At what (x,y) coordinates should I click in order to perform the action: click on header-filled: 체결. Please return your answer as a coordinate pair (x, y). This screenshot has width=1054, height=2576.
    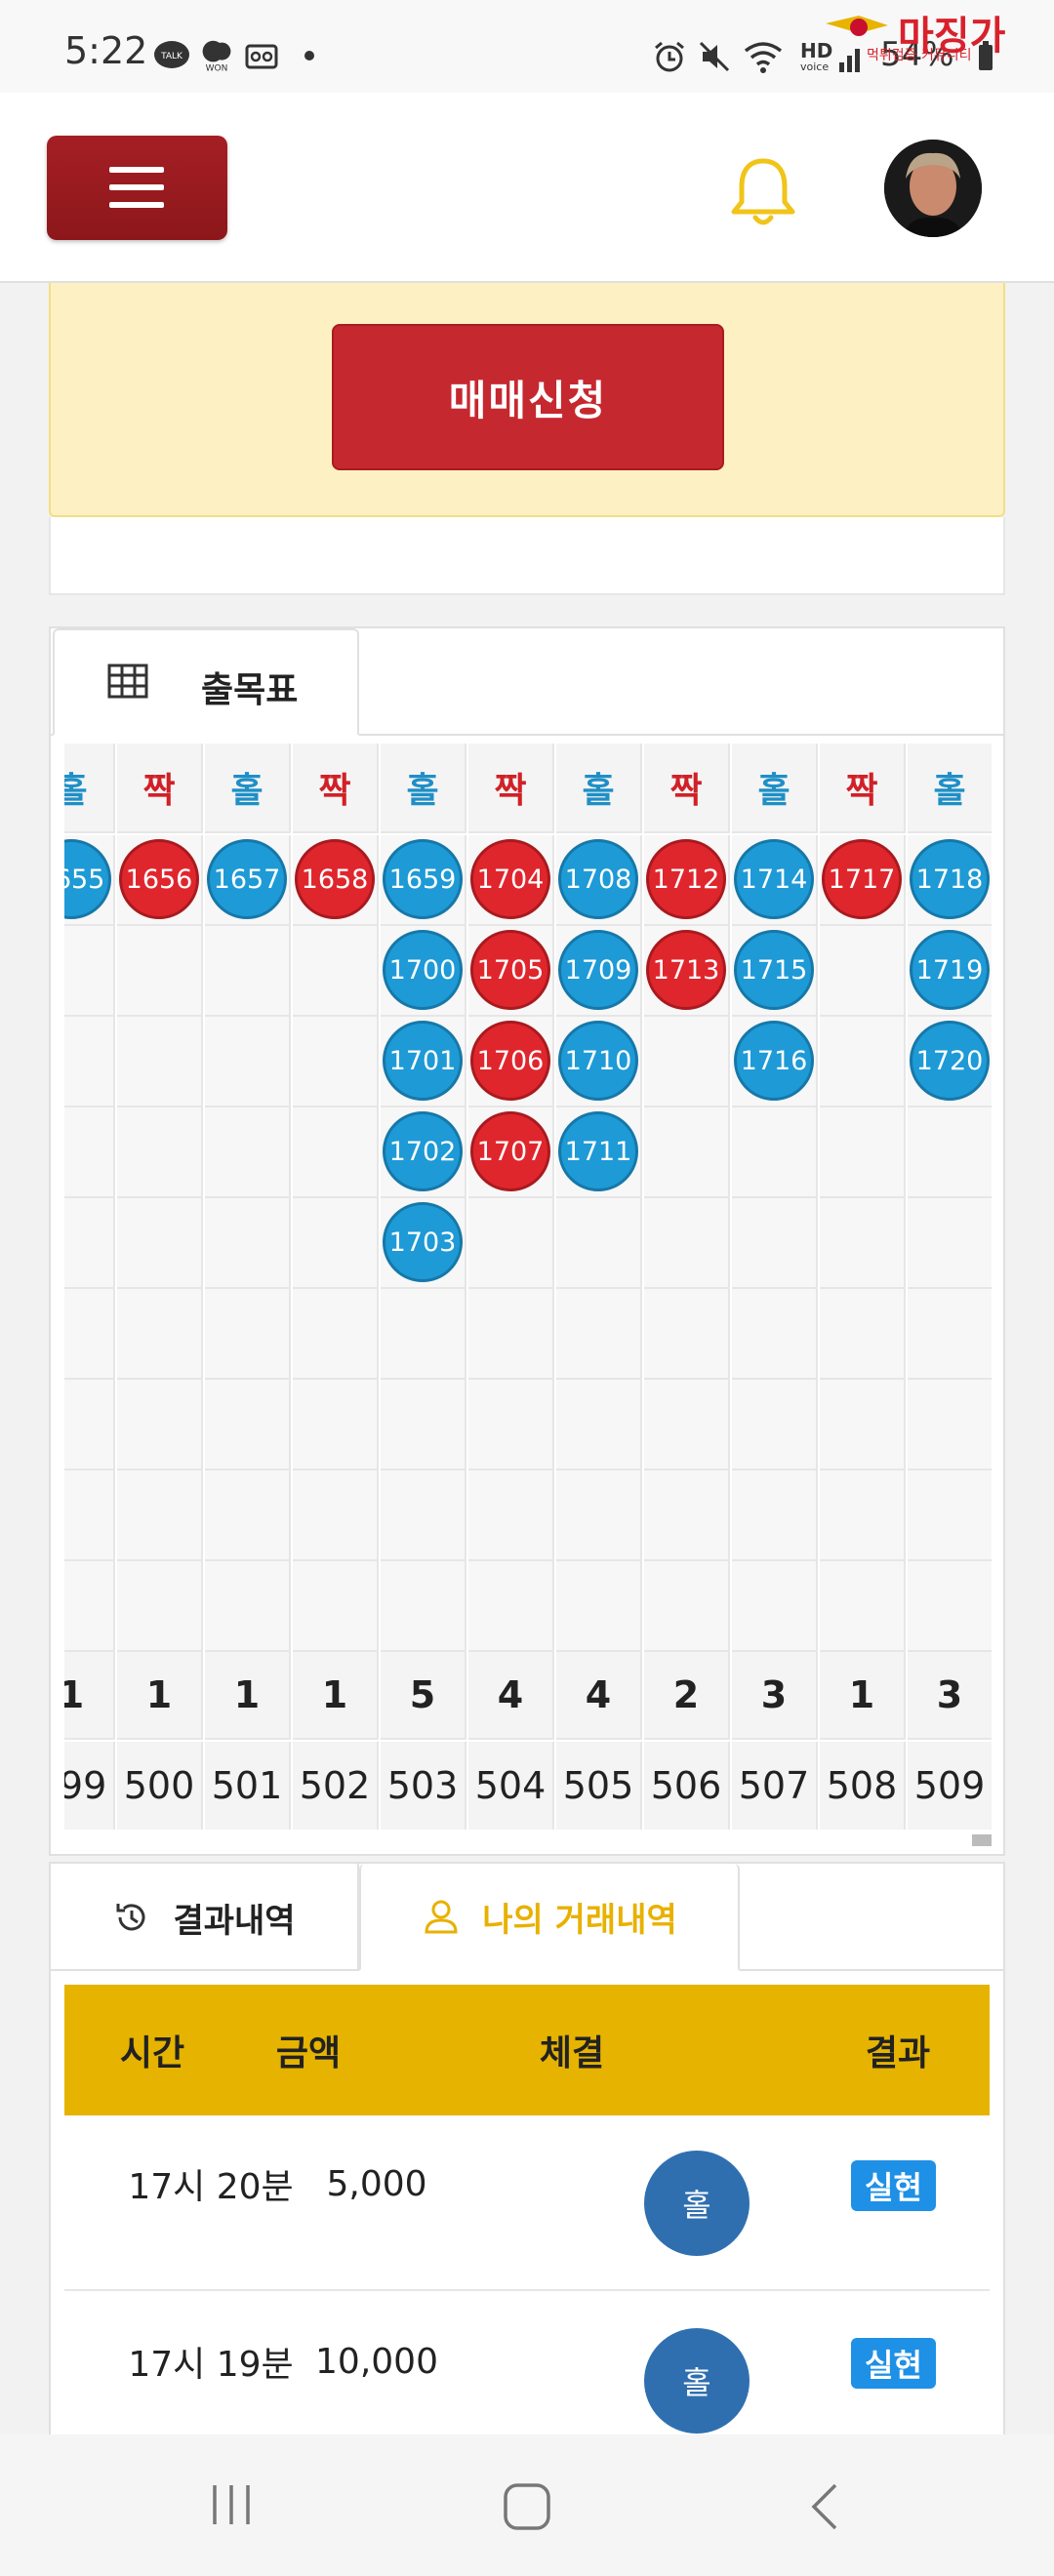
    Looking at the image, I should click on (572, 2053).